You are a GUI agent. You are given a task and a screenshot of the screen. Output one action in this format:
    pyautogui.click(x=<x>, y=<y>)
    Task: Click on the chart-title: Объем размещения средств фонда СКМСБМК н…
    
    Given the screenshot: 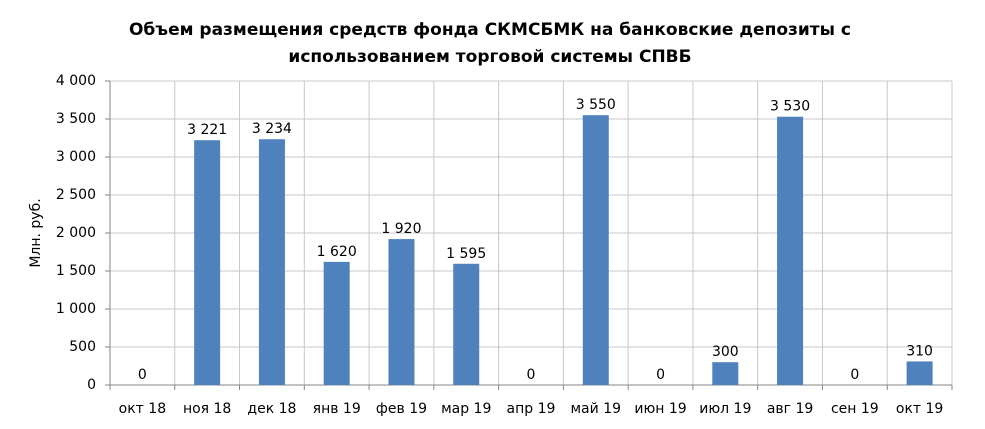 What is the action you would take?
    pyautogui.click(x=490, y=30)
    